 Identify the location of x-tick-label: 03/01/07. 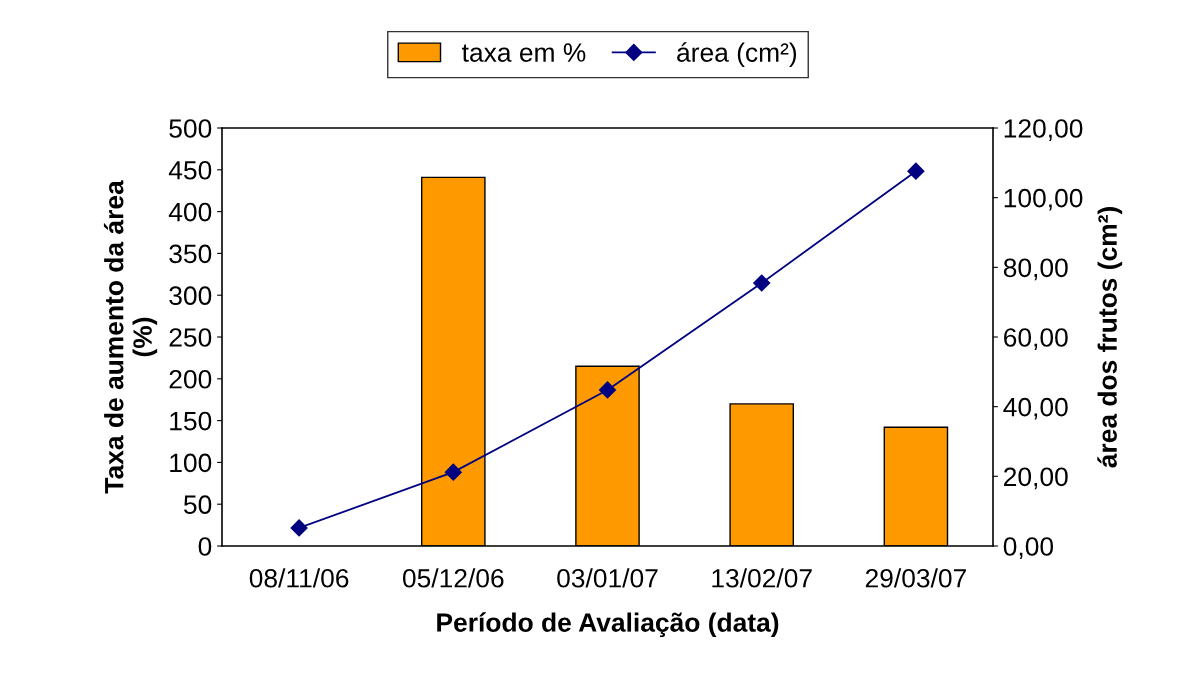
(607, 578).